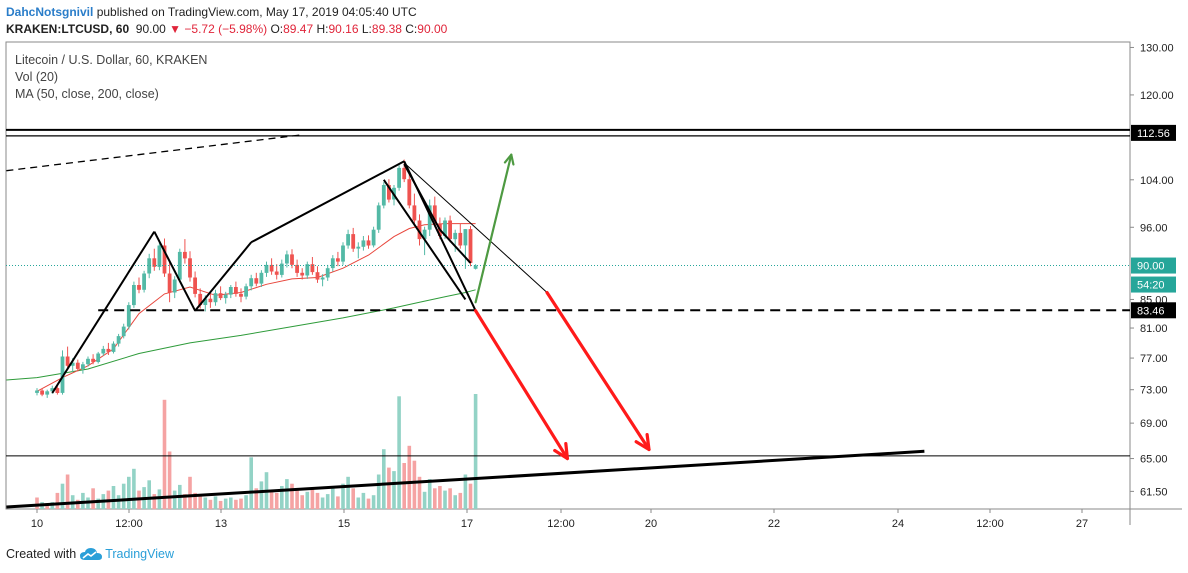  I want to click on legend-volume: Vol (20), so click(37, 77).